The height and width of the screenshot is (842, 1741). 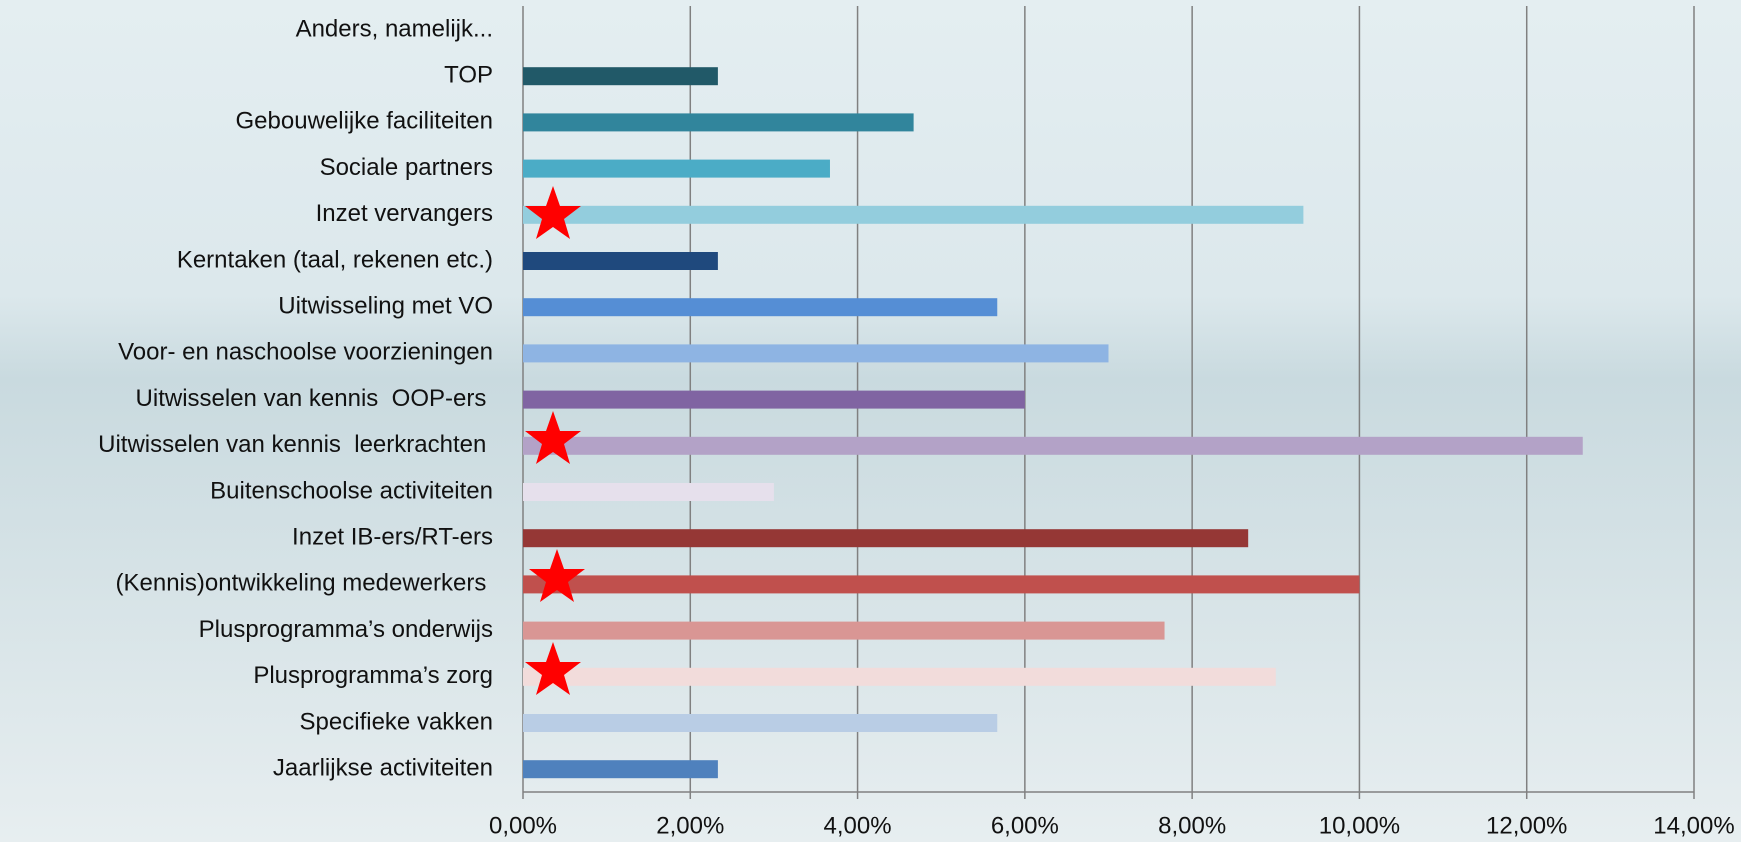 I want to click on y-tick-label: Jaarlijkse activiteiten, so click(x=383, y=768).